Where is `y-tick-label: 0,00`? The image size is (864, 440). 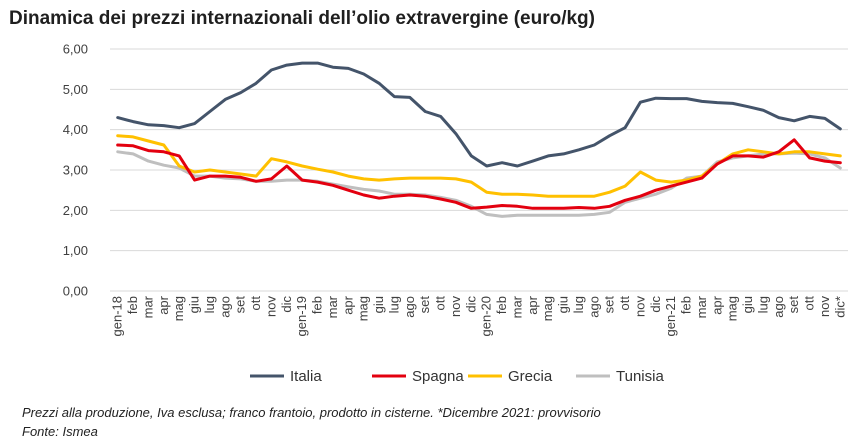 y-tick-label: 0,00 is located at coordinates (75, 291).